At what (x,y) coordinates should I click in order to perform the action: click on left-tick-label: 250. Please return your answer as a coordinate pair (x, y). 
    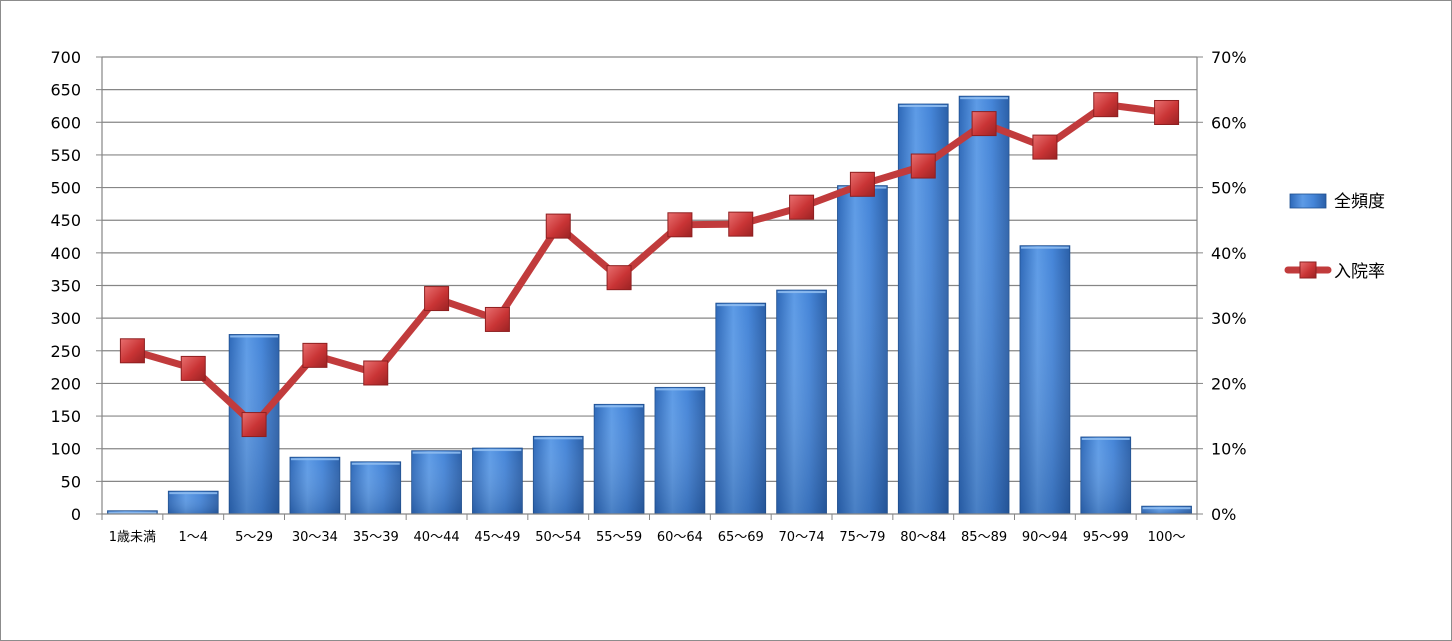
    Looking at the image, I should click on (65, 351).